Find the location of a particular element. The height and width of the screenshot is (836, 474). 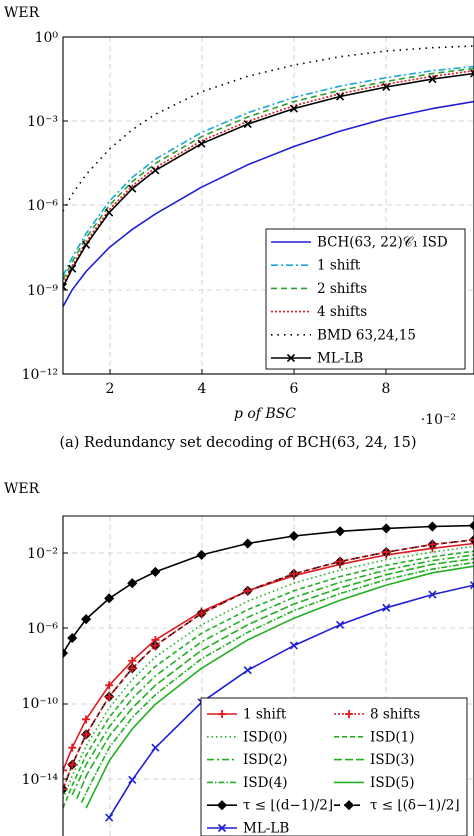

chart-b-ytick-label-1: 10⁻⁶ is located at coordinates (42, 629).